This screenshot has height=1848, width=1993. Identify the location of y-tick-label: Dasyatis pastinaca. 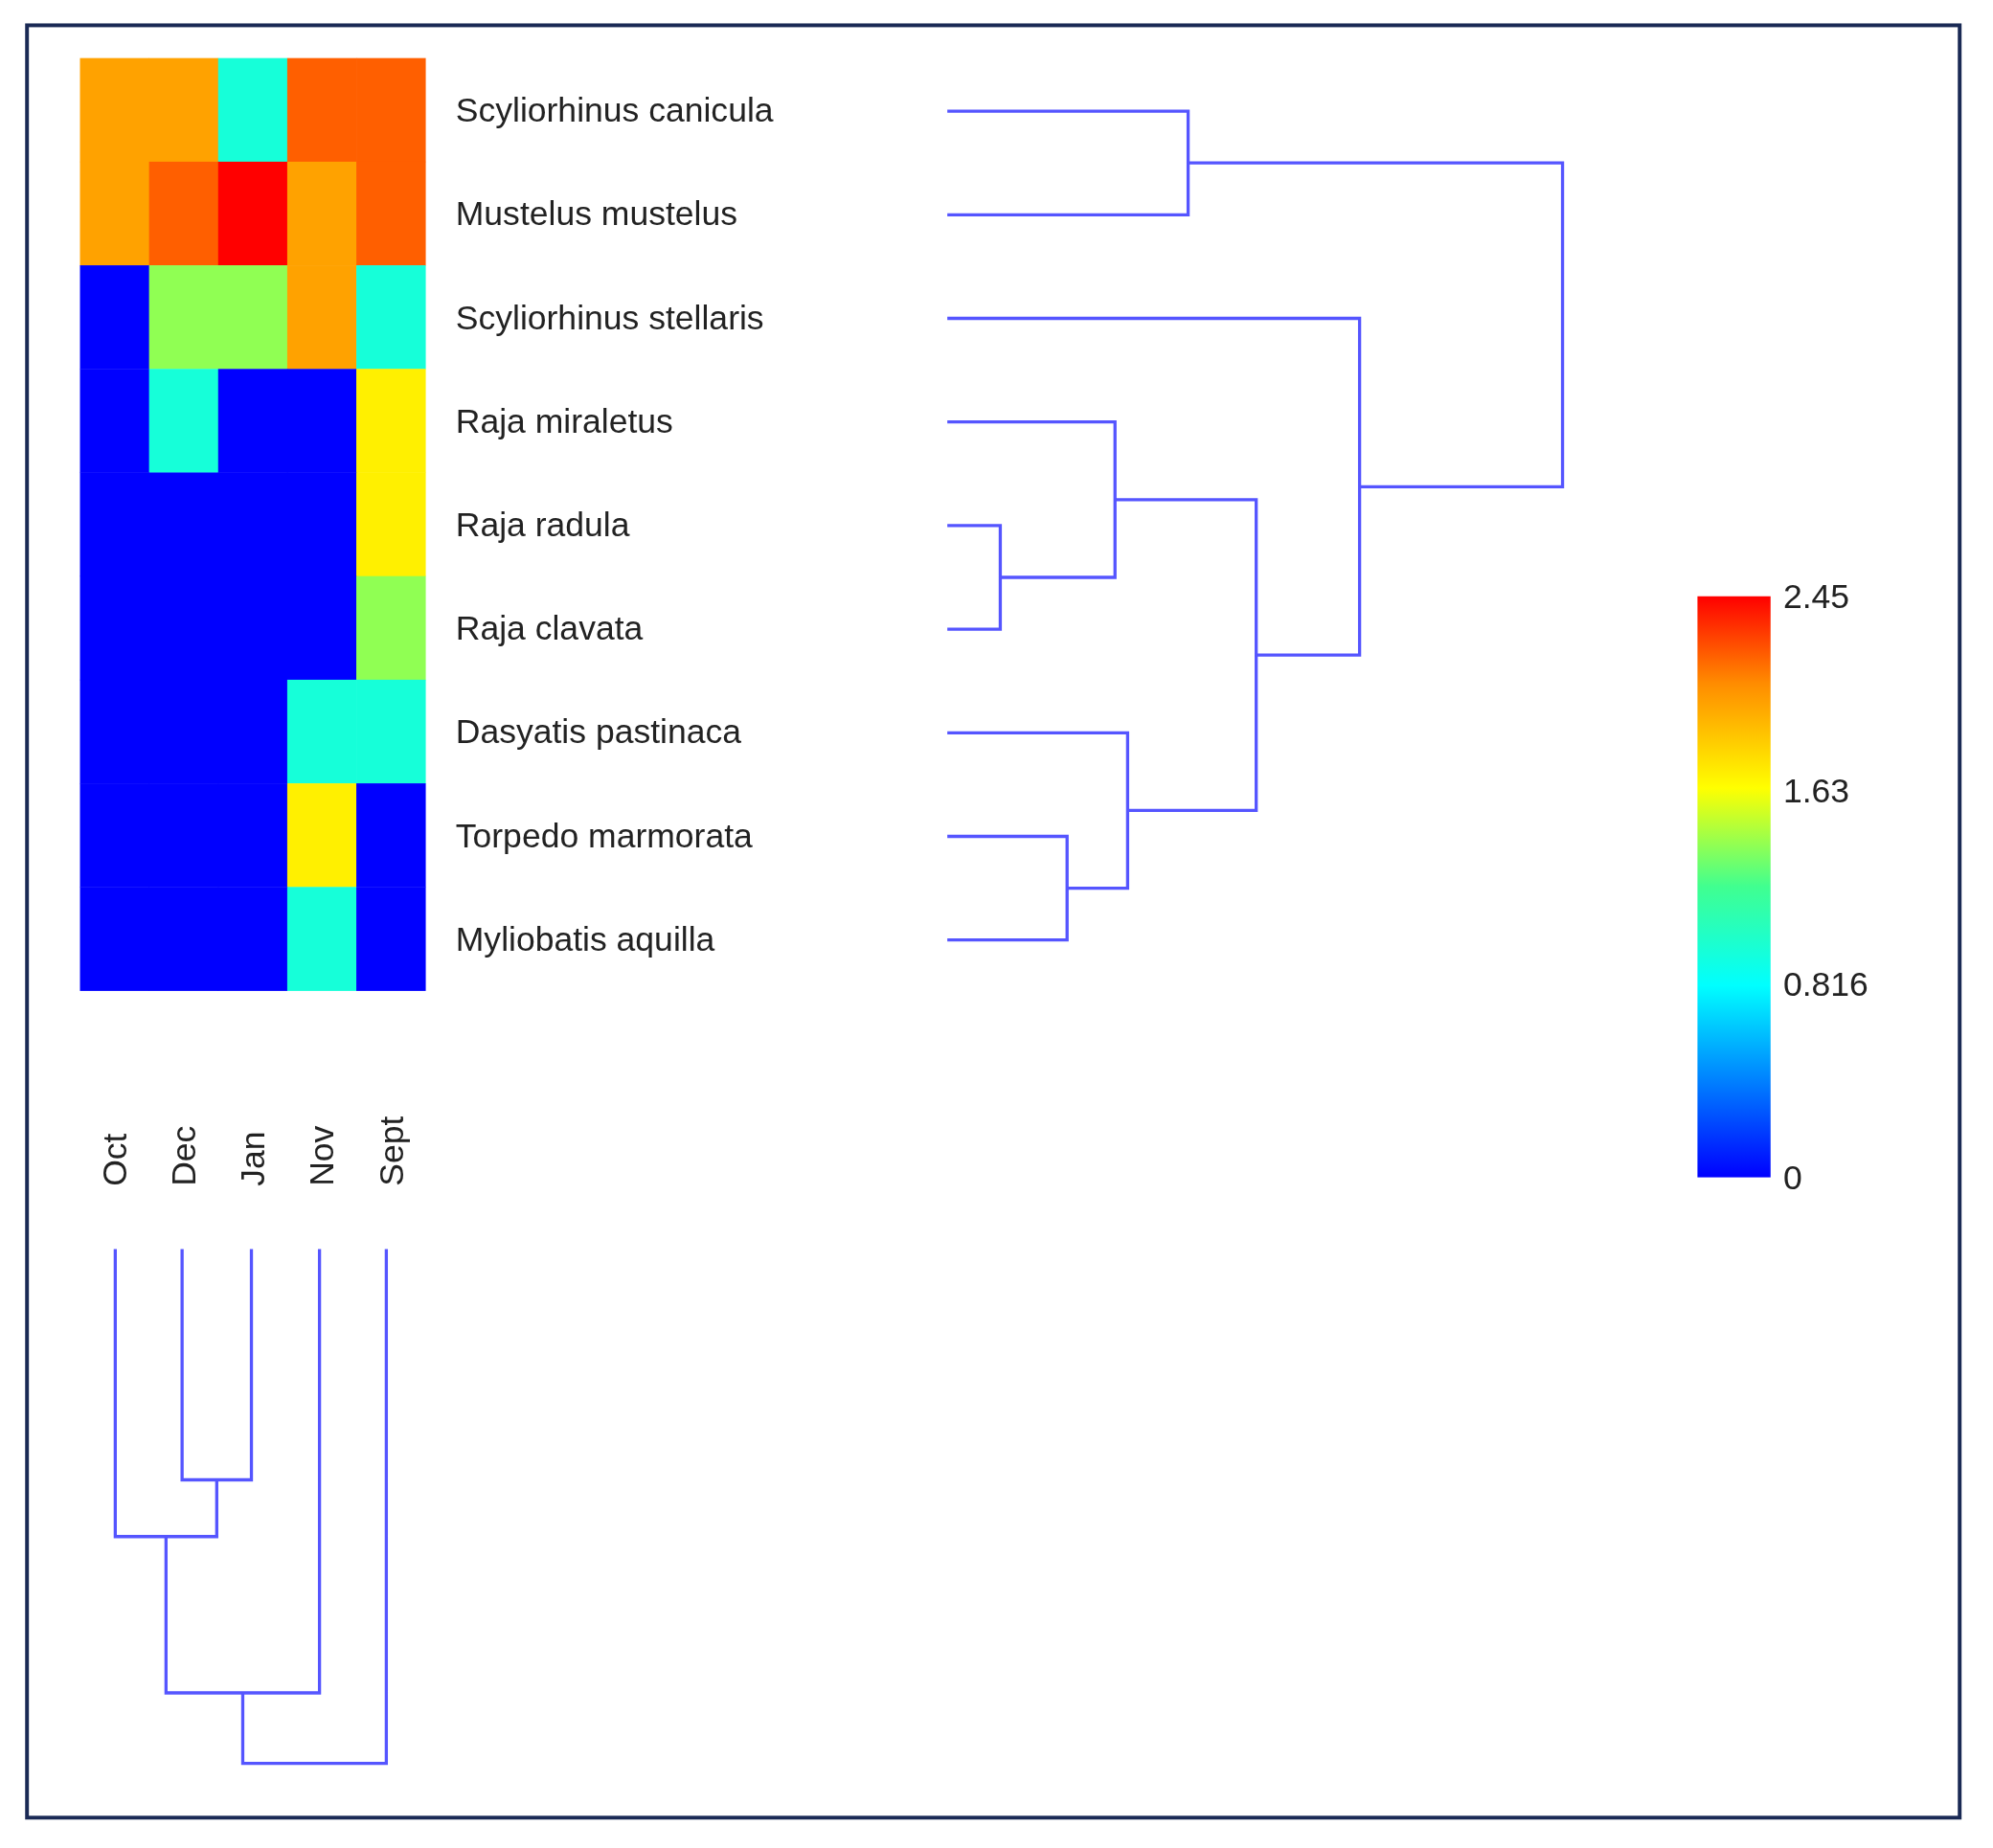
(598, 732).